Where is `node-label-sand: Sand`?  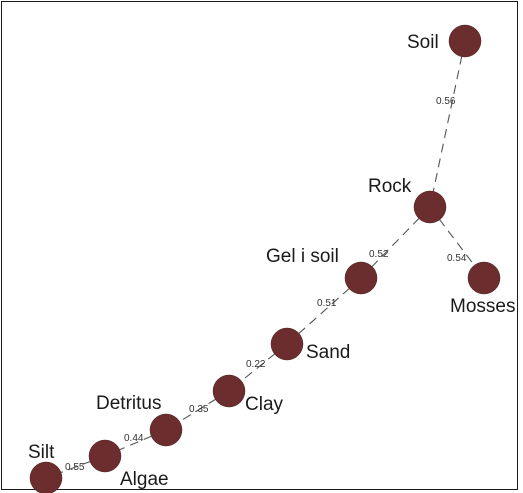
node-label-sand: Sand is located at coordinates (328, 352).